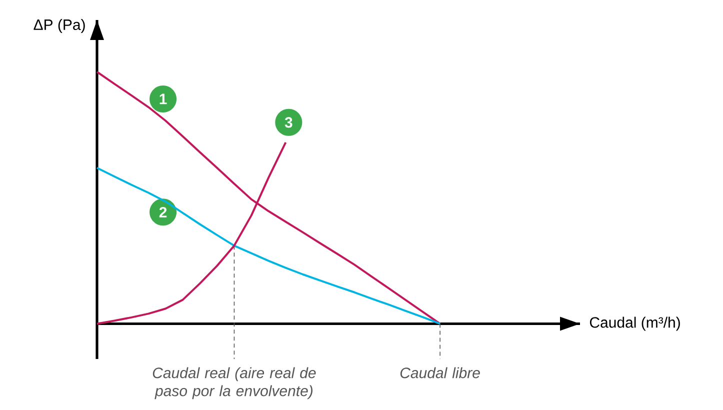  I want to click on series-label: 3, so click(288, 122).